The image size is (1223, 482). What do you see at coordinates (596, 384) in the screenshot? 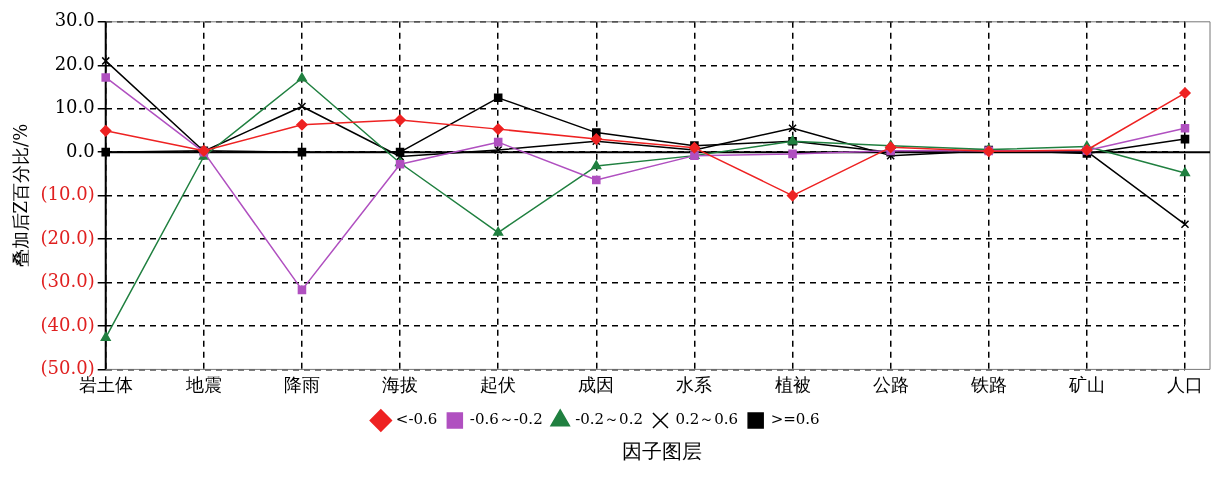
I see `x-tick-label: 成因` at bounding box center [596, 384].